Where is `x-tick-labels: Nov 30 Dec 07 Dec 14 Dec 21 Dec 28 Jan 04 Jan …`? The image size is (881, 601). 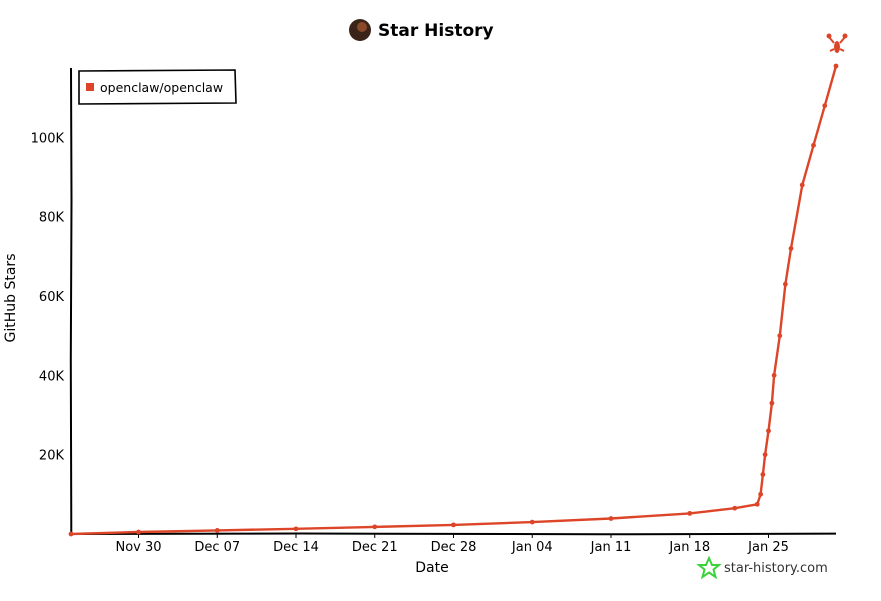
x-tick-labels: Nov 30 Dec 07 Dec 14 Dec 21 Dec 28 Jan 04 Jan … is located at coordinates (452, 544).